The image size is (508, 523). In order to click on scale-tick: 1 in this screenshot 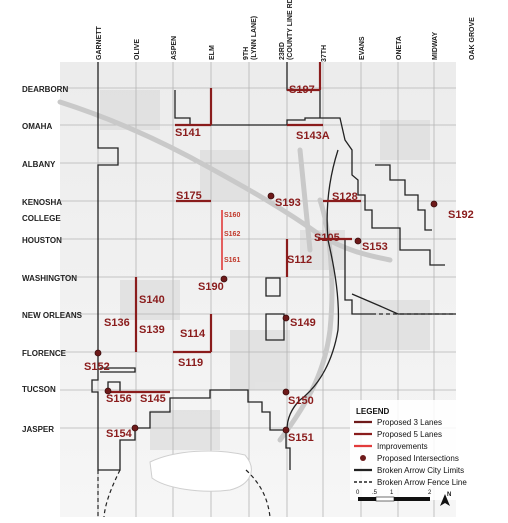, I will do `click(392, 493)`.